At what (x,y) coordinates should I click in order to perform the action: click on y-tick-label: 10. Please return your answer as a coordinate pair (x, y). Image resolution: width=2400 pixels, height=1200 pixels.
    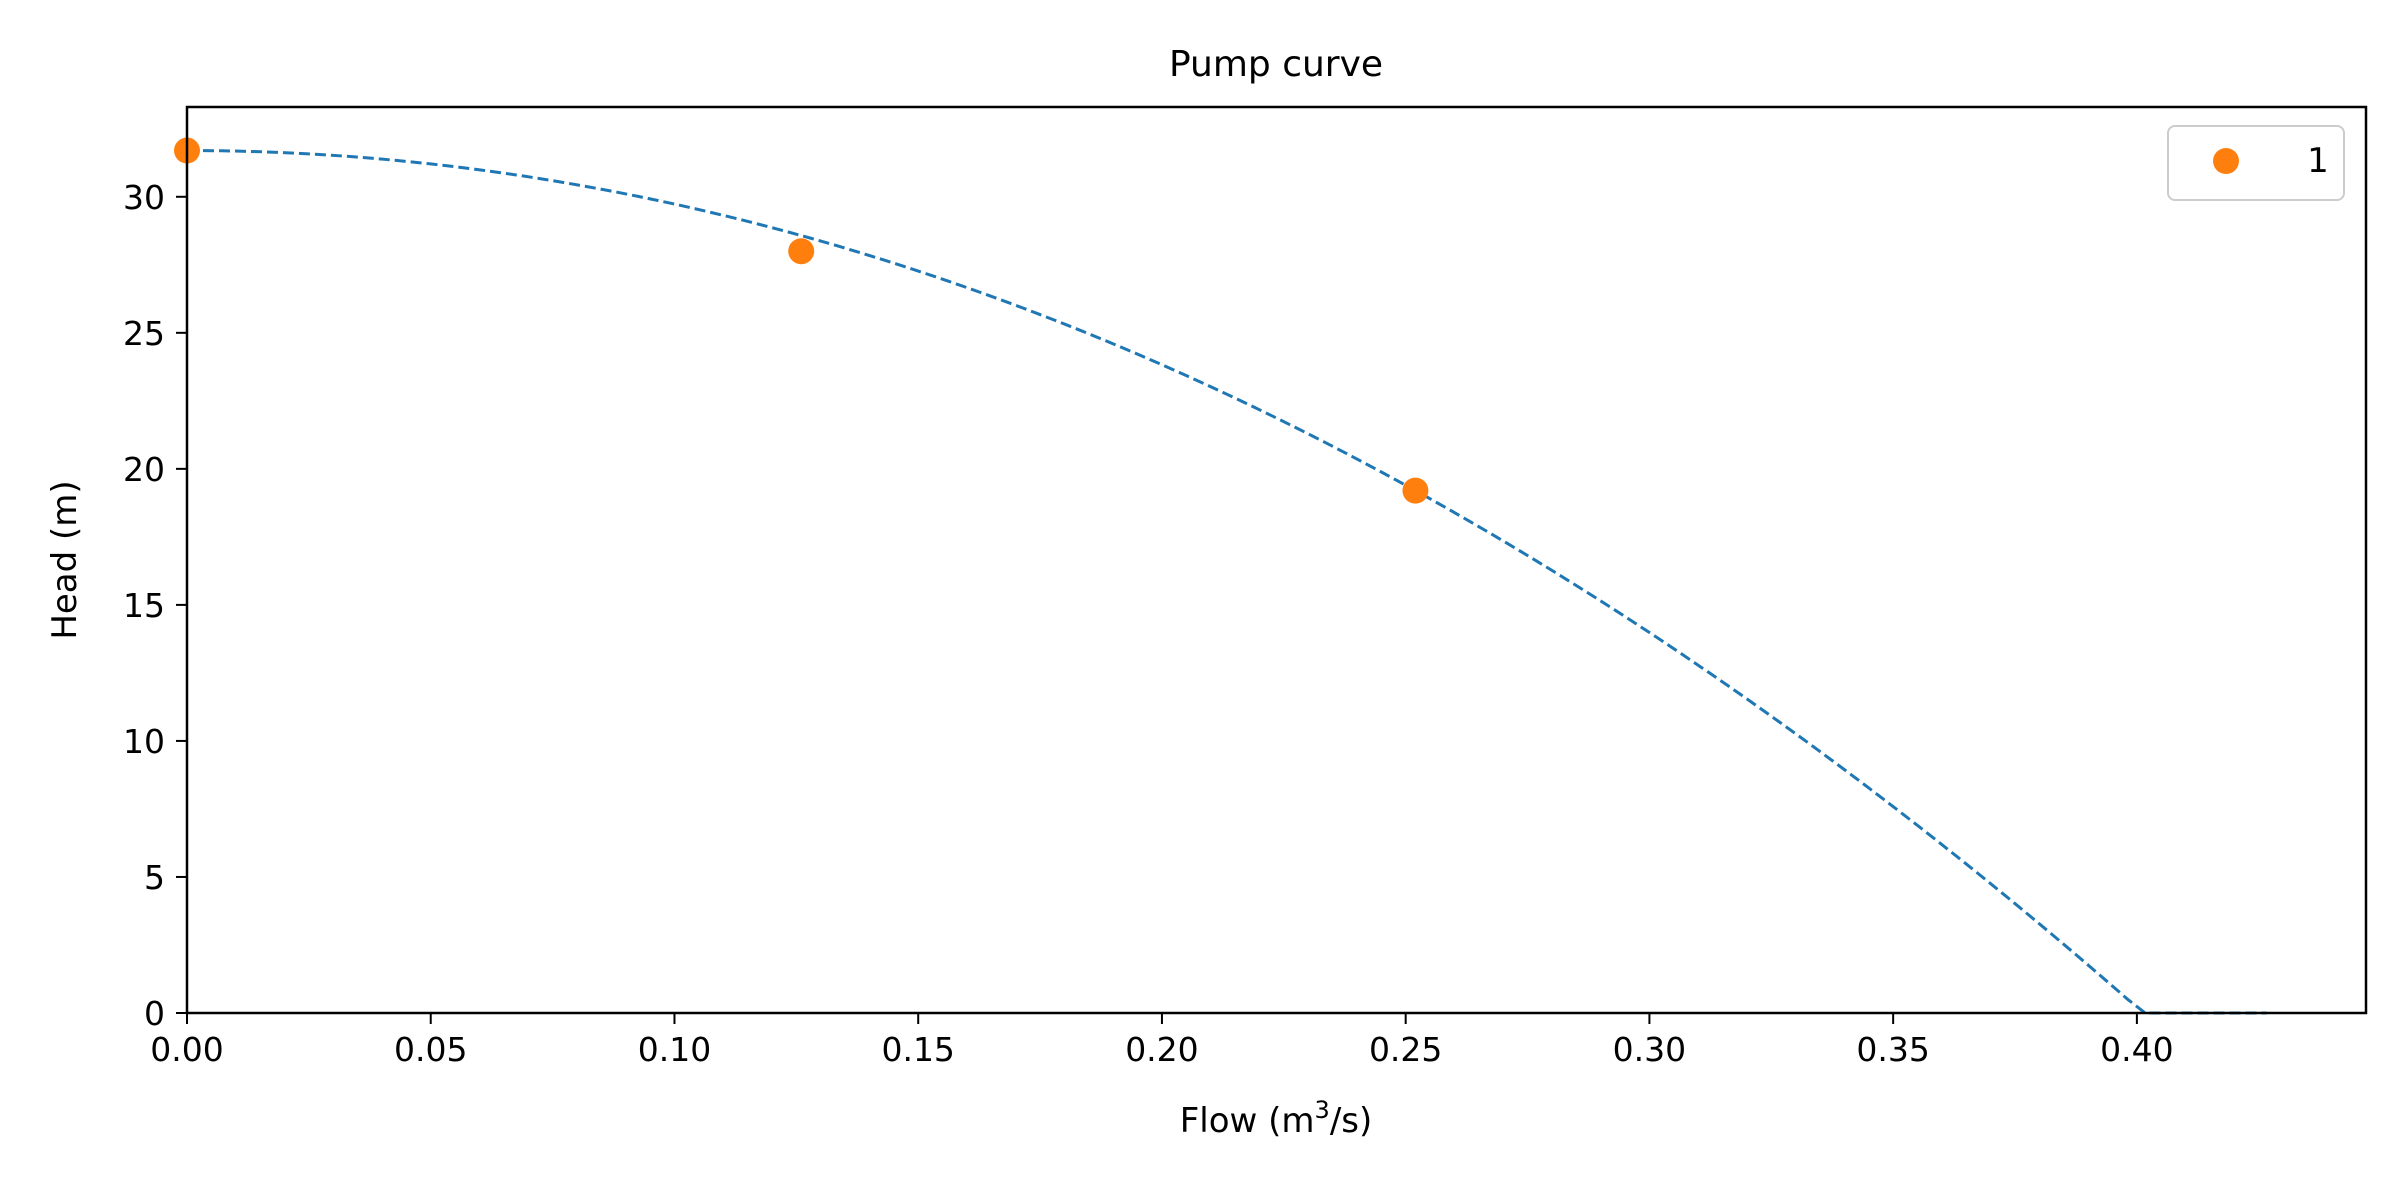
    Looking at the image, I should click on (144, 741).